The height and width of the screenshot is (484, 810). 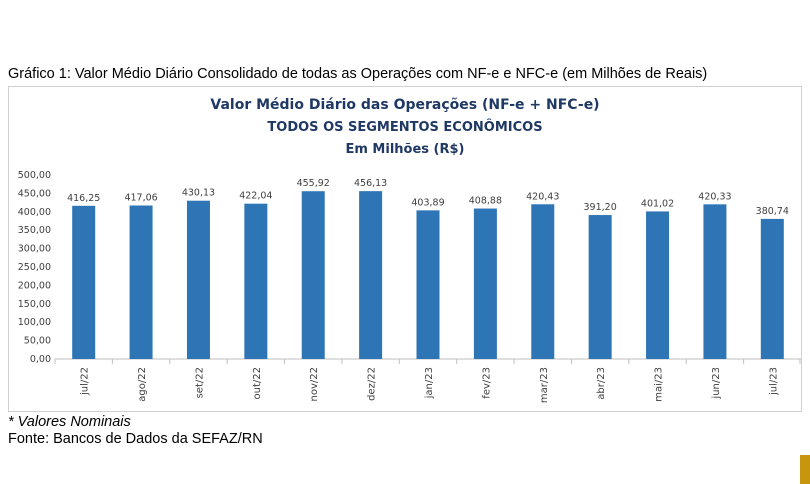 I want to click on data-label: 422,04, so click(x=255, y=196).